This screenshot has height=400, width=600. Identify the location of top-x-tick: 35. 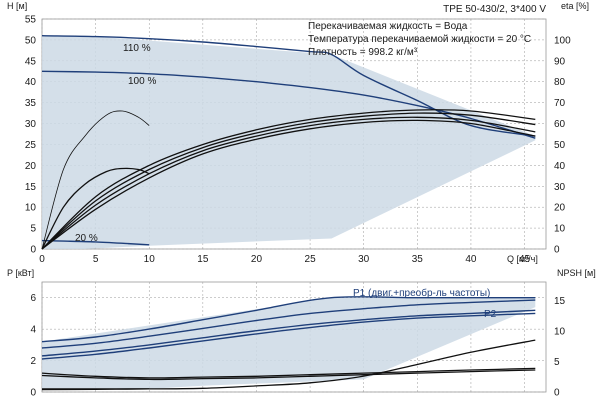
(418, 259).